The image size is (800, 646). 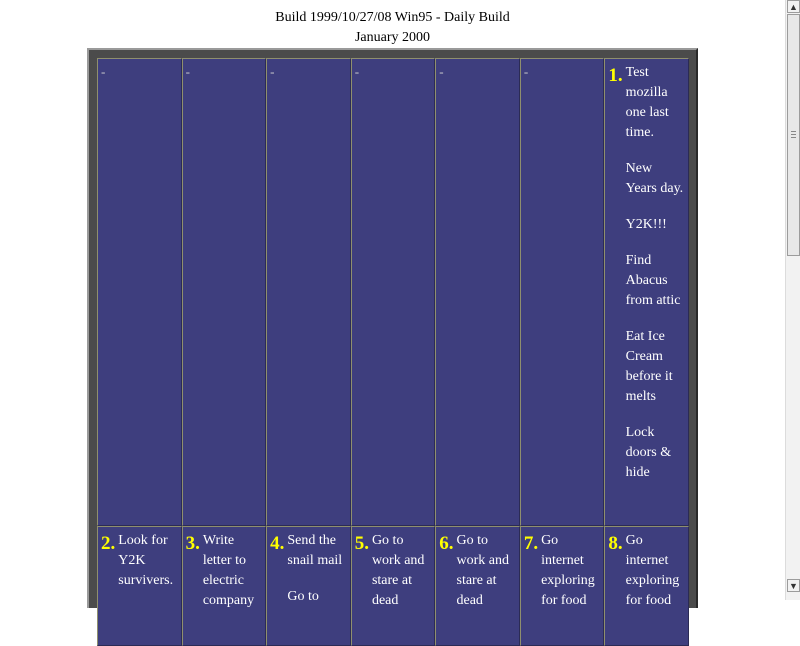 I want to click on event-item: Y2K!!!, so click(x=646, y=224).